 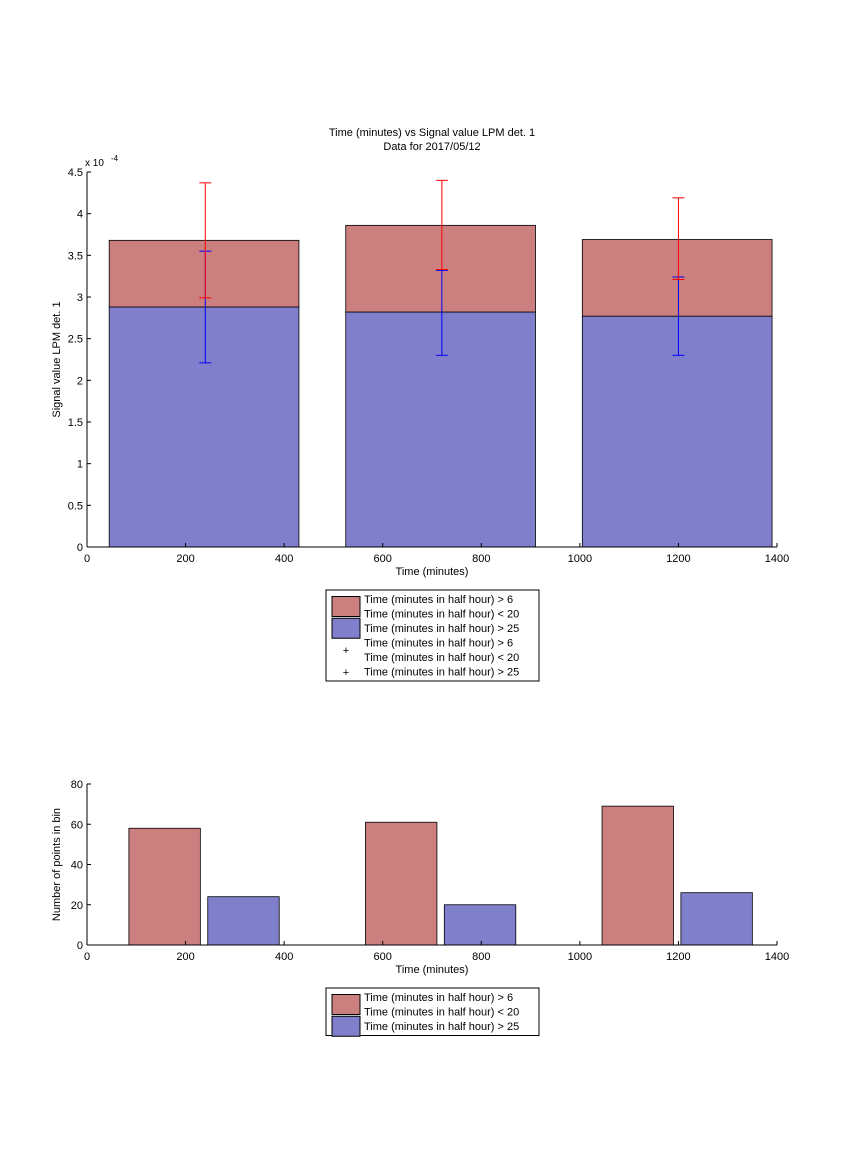 What do you see at coordinates (438, 998) in the screenshot?
I see `count-legend-label: Time (minutes in half hour) > 6` at bounding box center [438, 998].